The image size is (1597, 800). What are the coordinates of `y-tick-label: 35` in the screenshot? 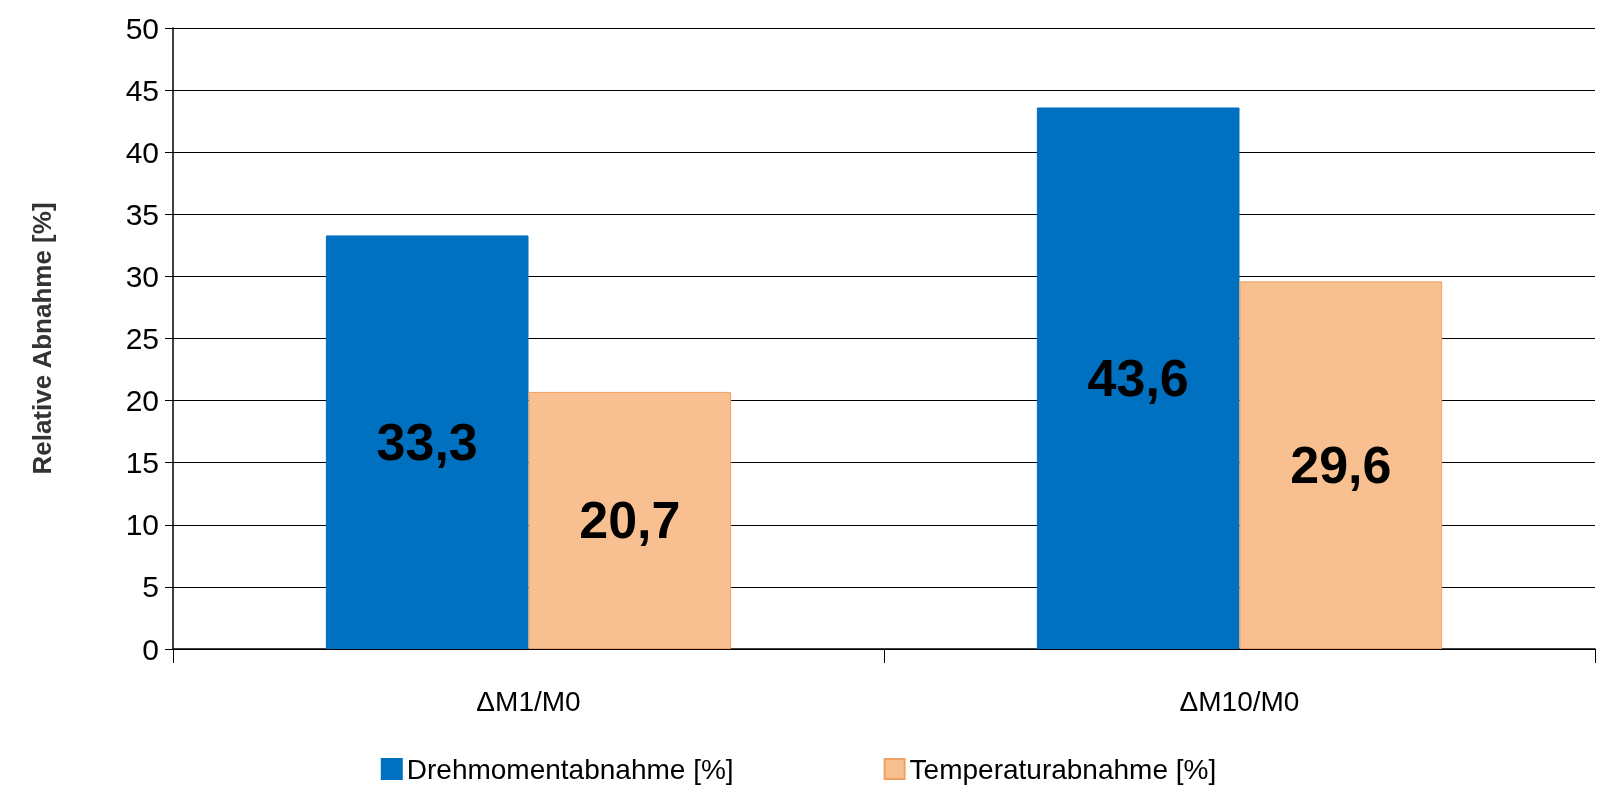 It's located at (142, 214).